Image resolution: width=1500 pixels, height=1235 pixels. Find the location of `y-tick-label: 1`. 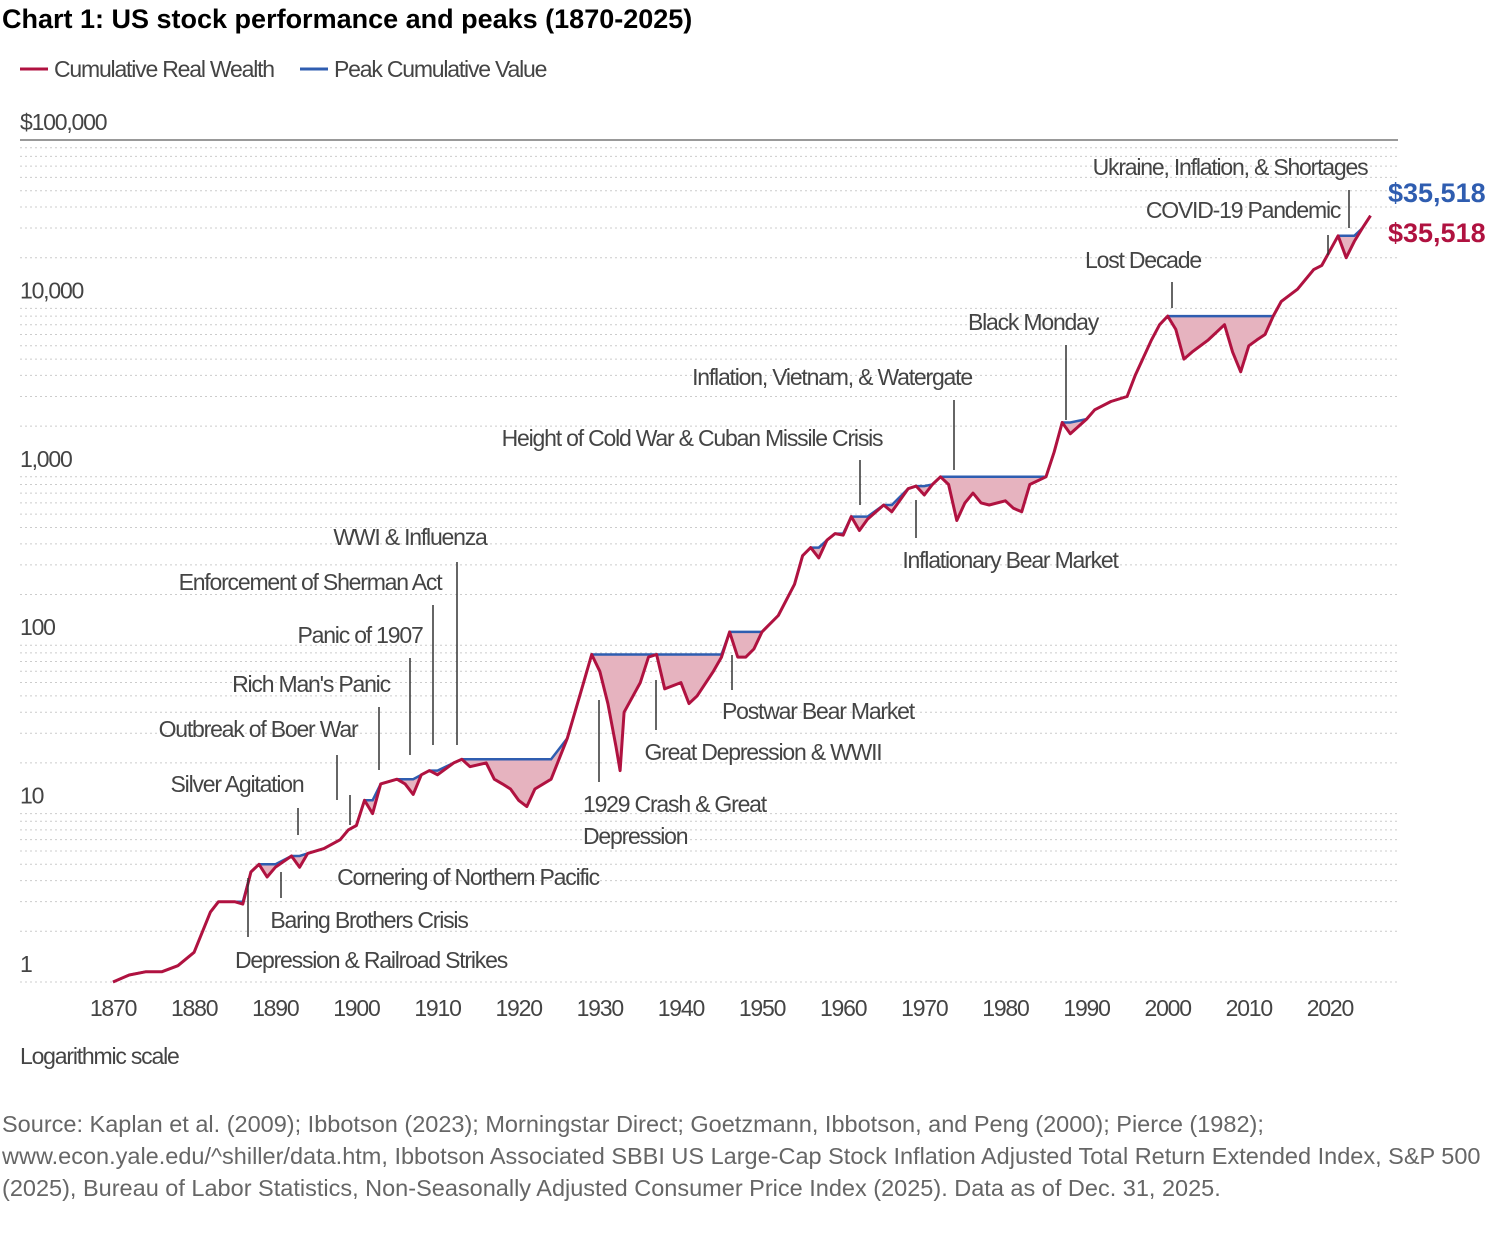

y-tick-label: 1 is located at coordinates (26, 964).